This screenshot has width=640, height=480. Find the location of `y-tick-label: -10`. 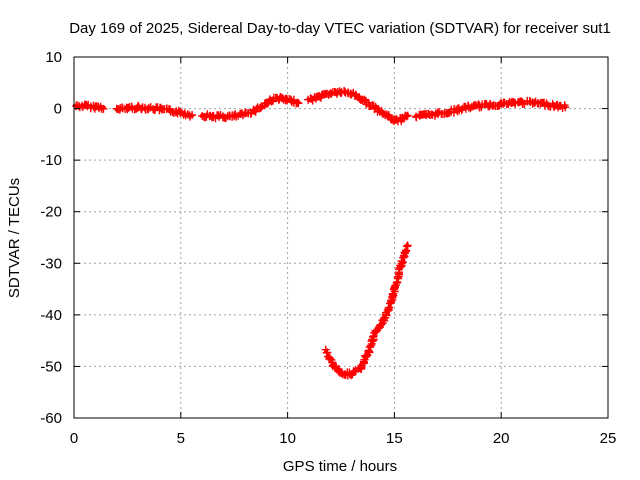

y-tick-label: -10 is located at coordinates (51, 160).